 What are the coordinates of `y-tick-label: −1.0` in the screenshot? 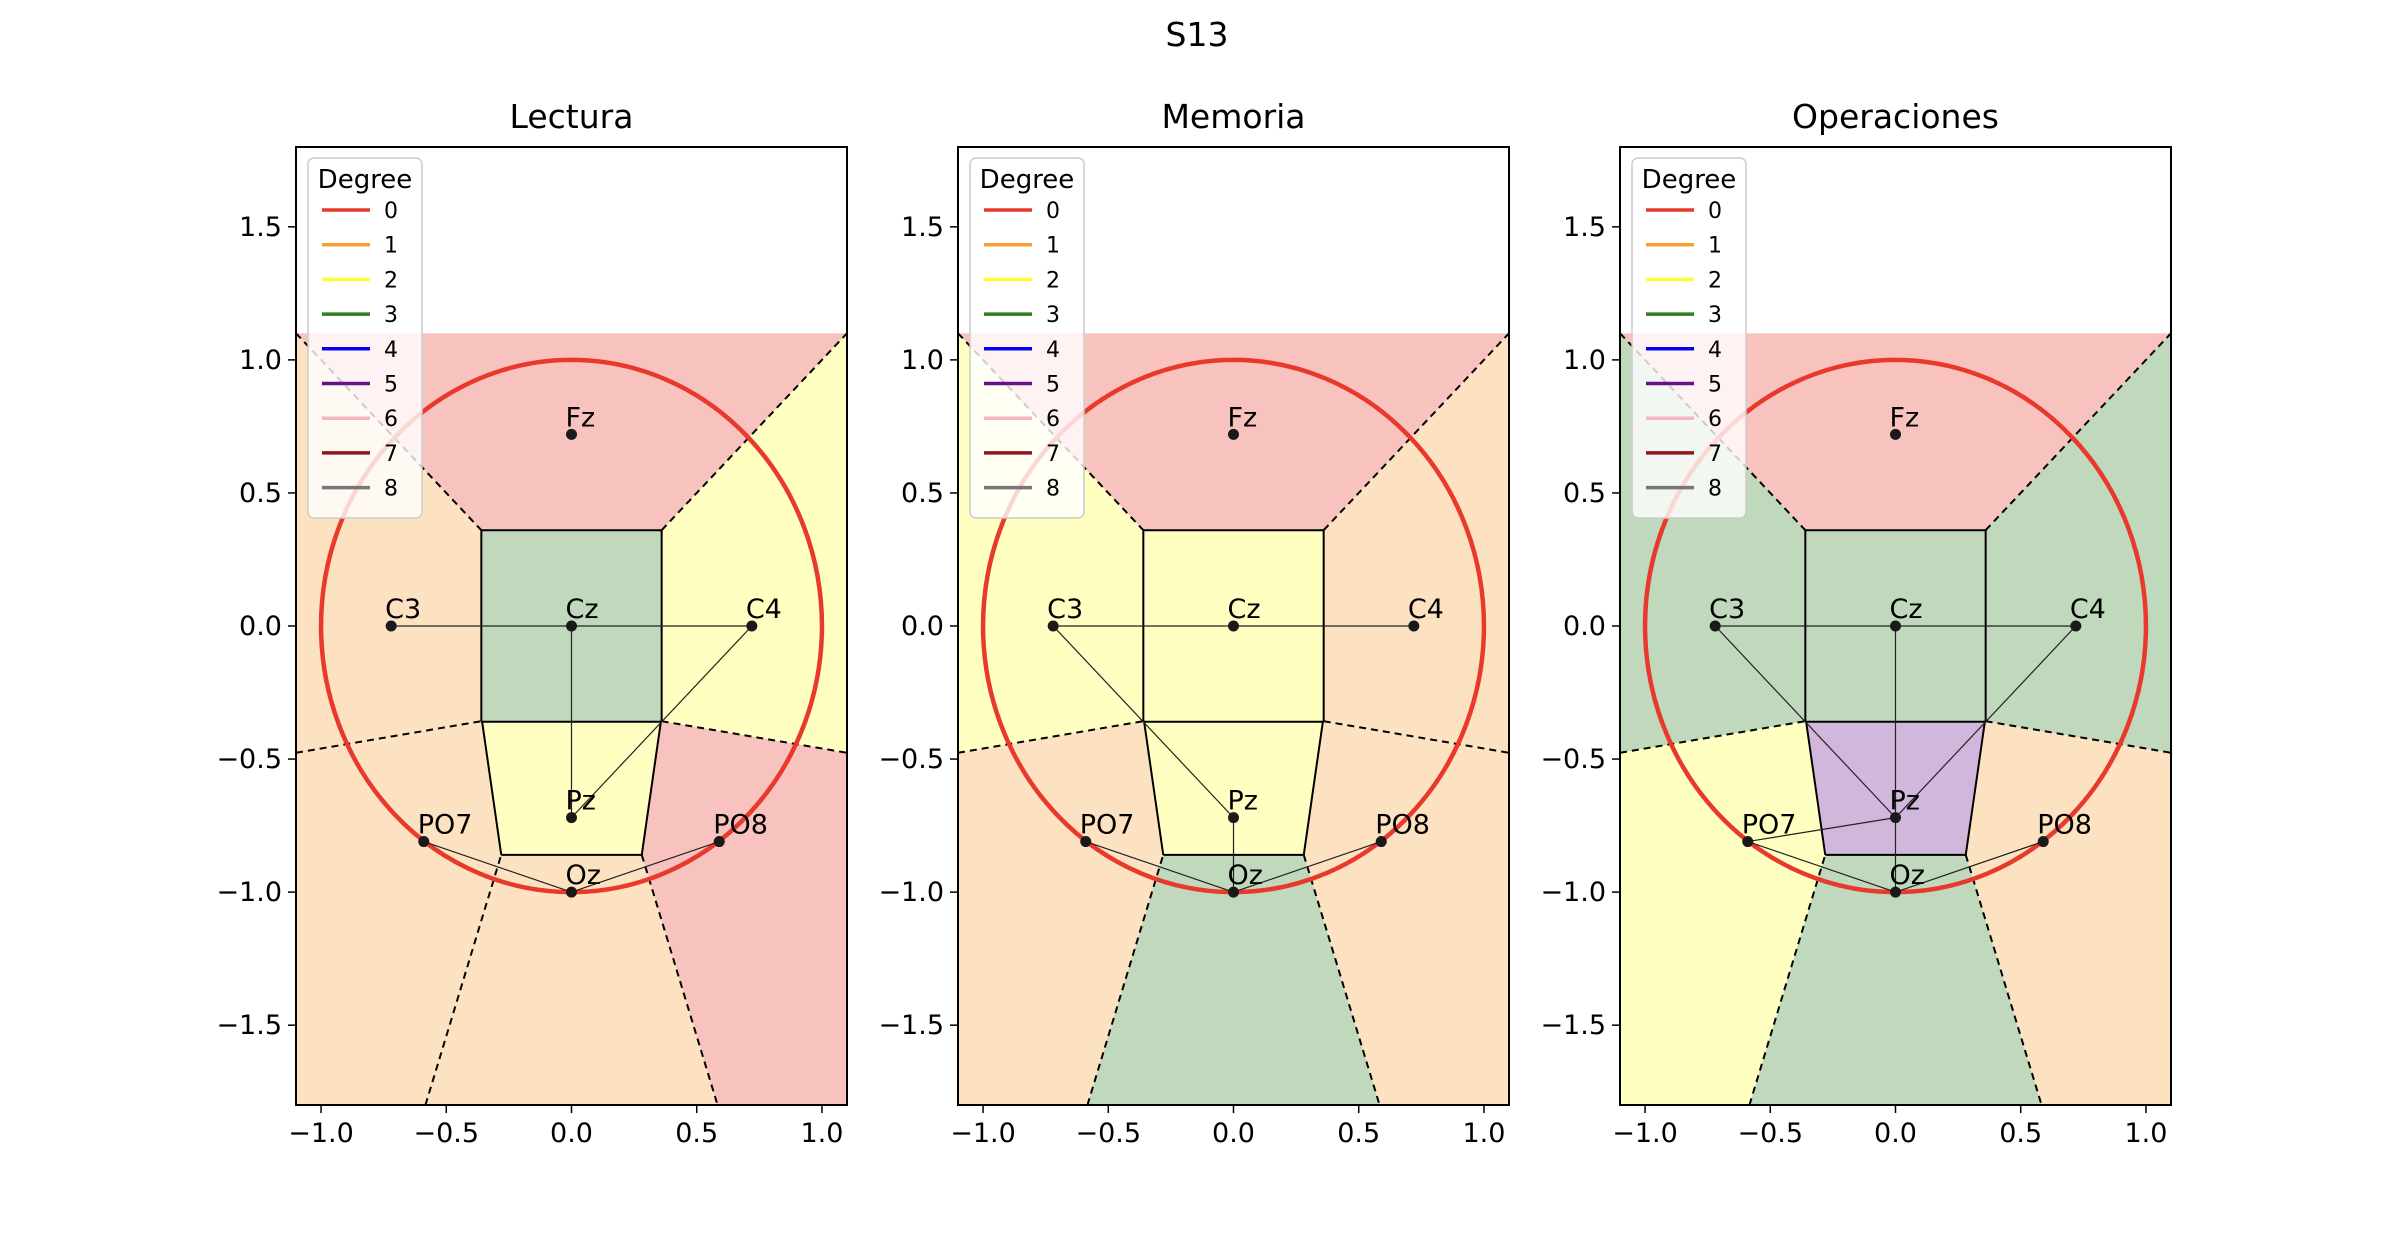 It's located at (911, 892).